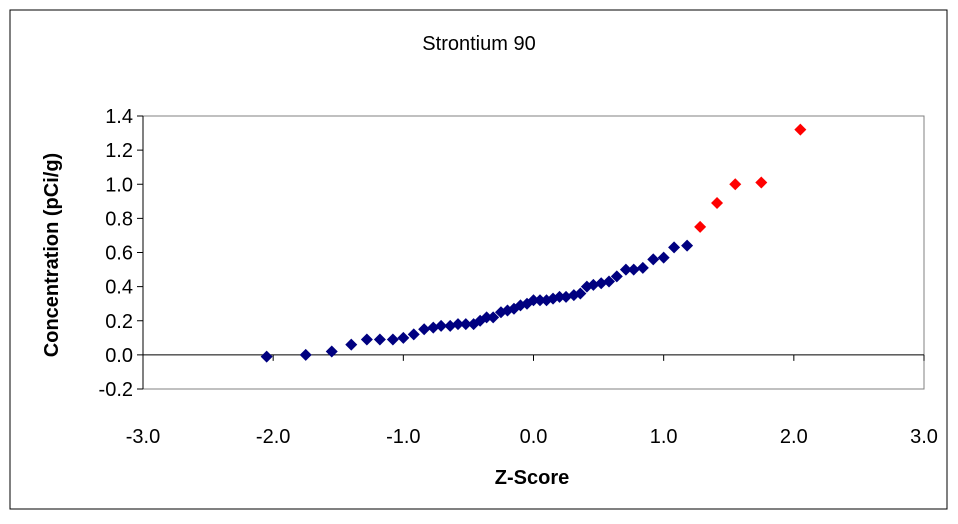 This screenshot has height=524, width=958. I want to click on y-tick-label: 0.8, so click(119, 219).